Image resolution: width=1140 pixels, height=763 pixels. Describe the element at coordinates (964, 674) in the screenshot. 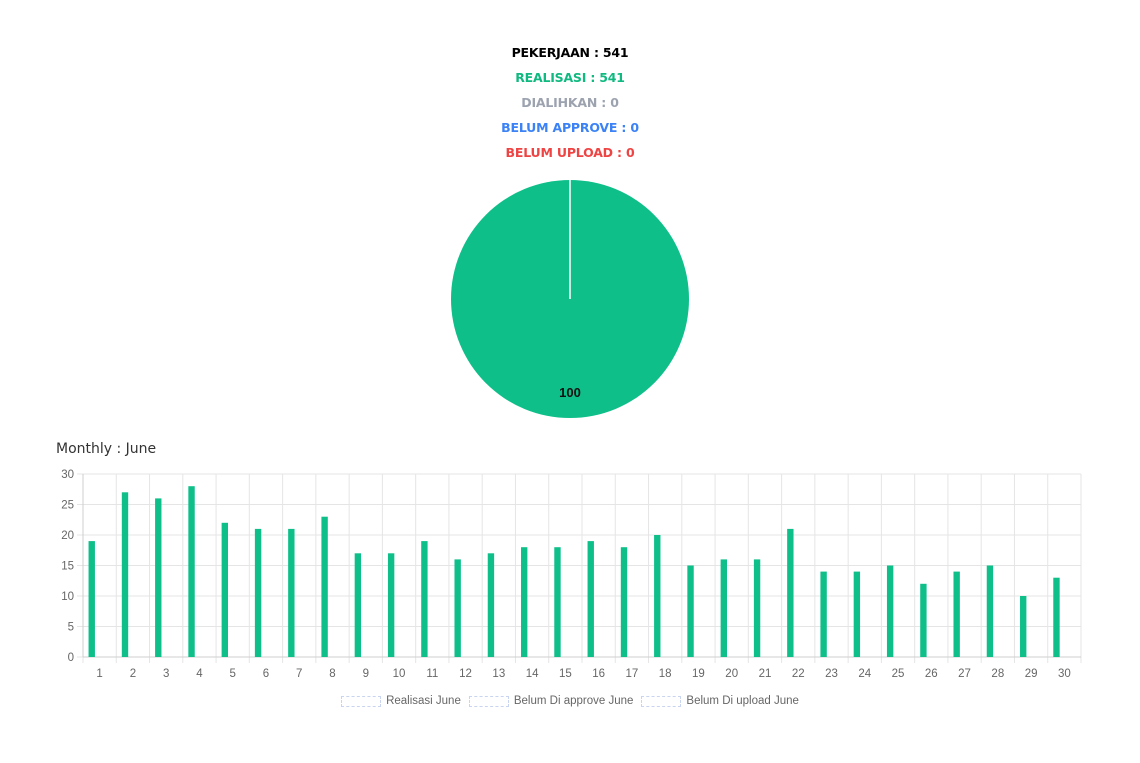

I see `x-tick-label: 27` at that location.